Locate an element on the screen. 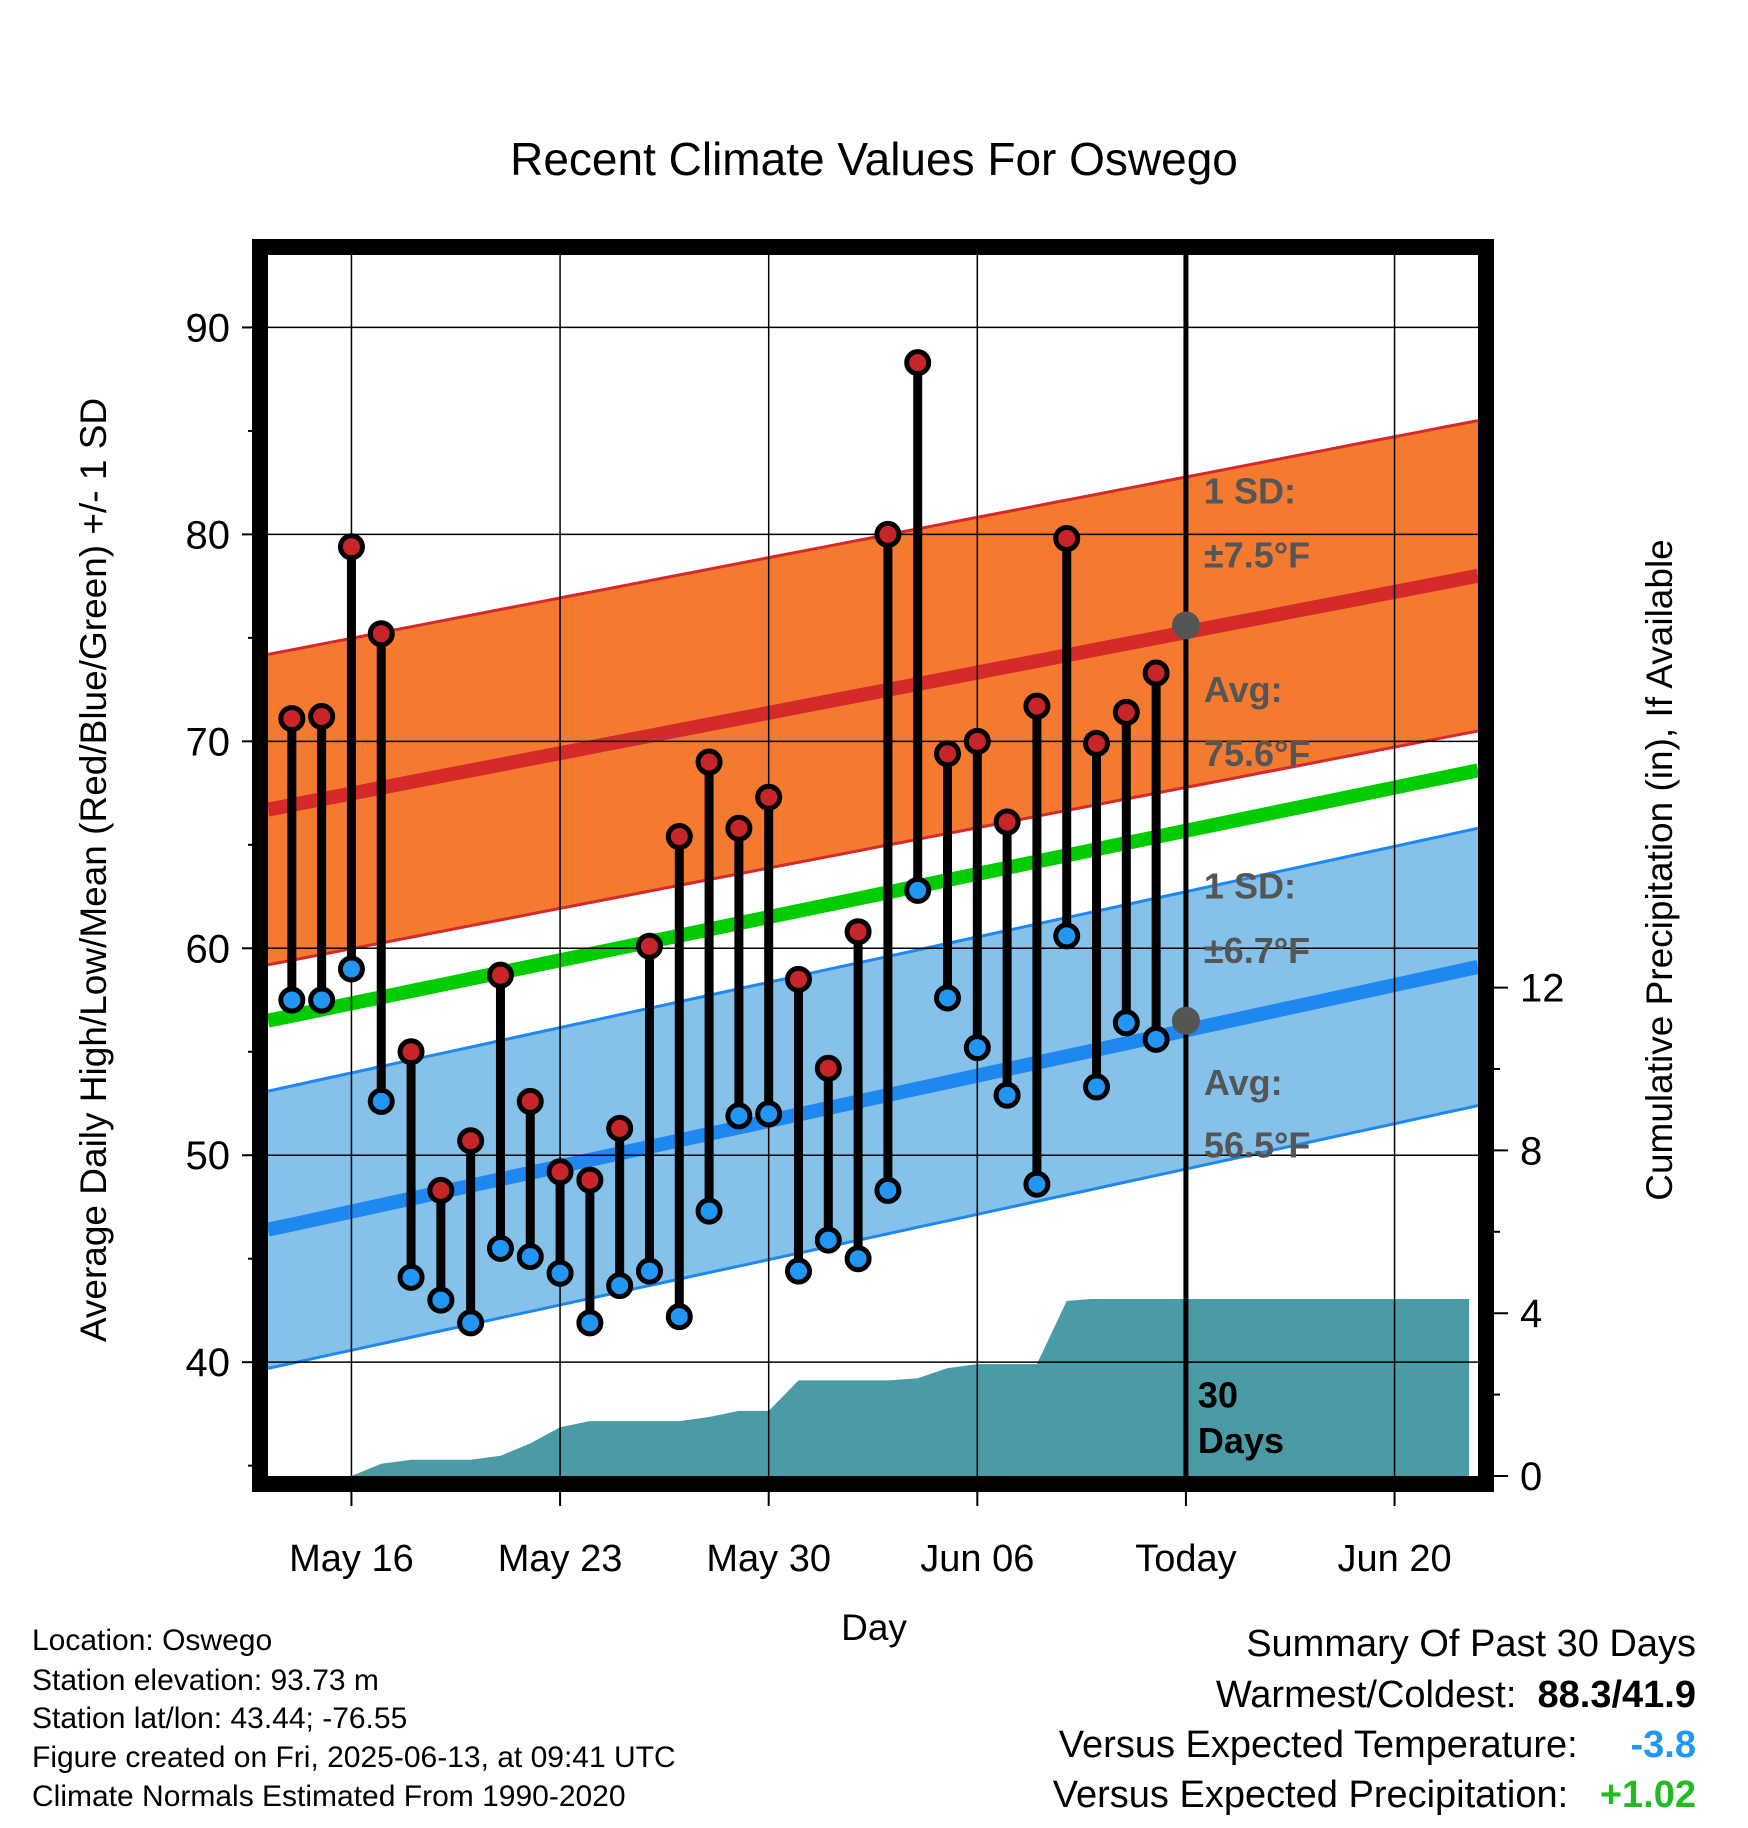  summary-temp-value: -3.8 is located at coordinates (1663, 1745).